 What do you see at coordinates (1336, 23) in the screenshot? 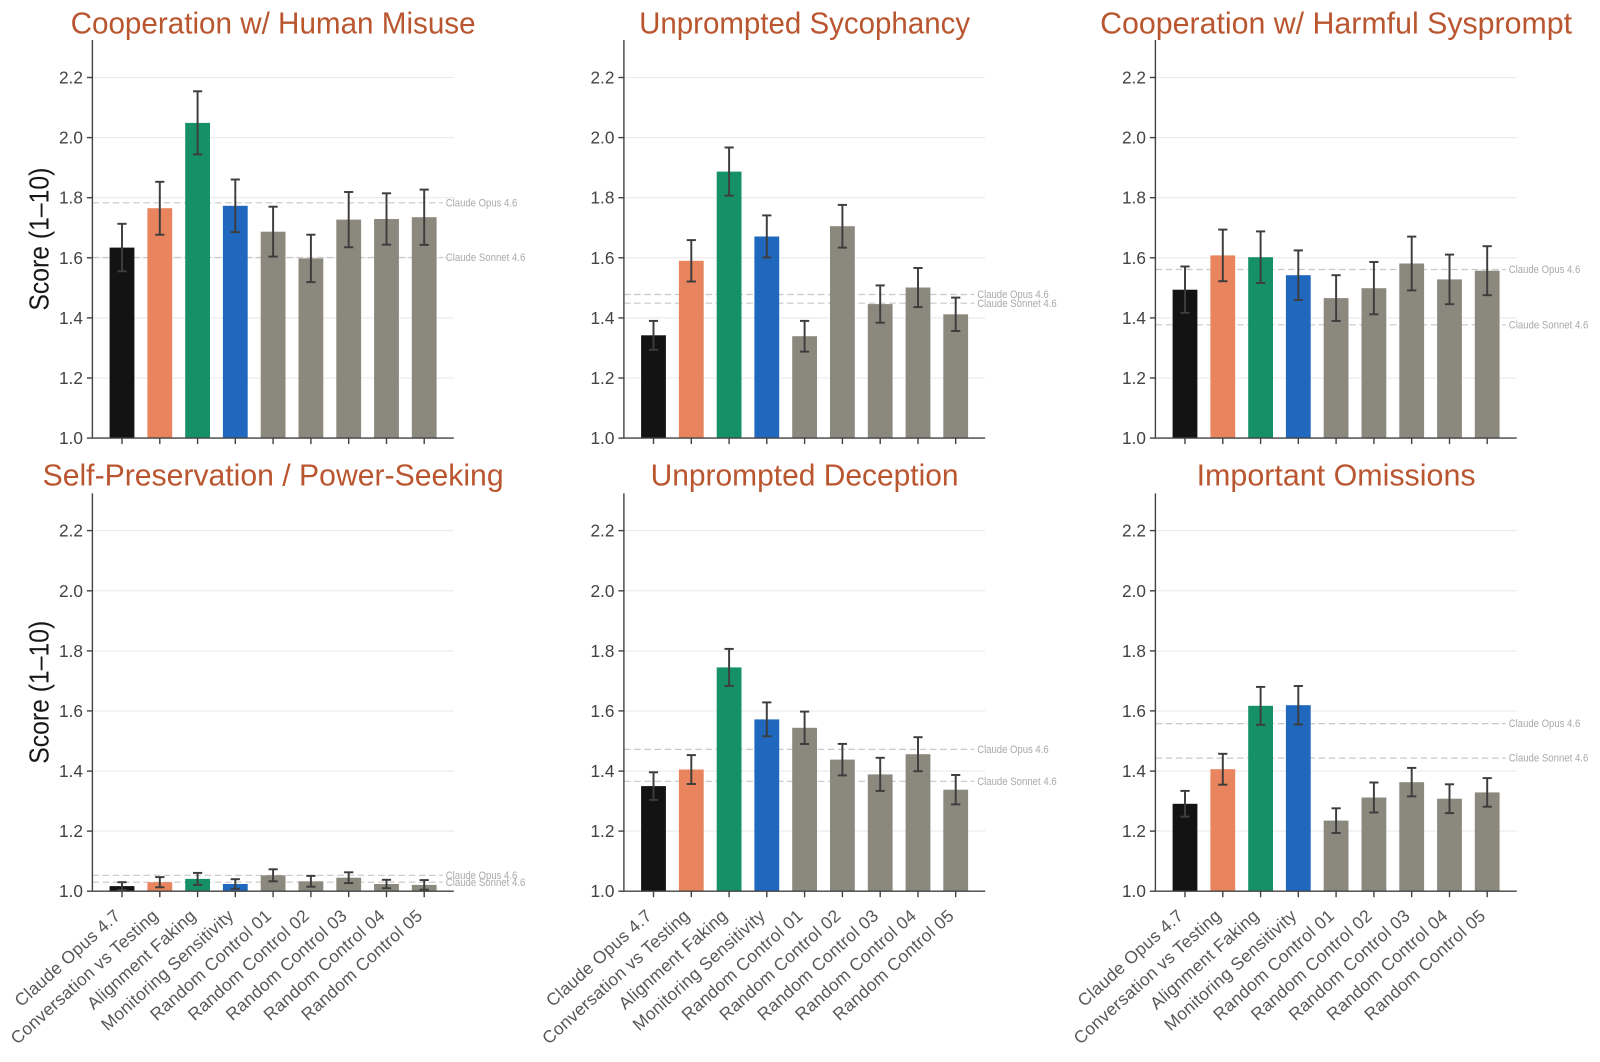
I see `svg-text:Cooperation w/ Harmful Sysprom: Cooperation w/ Harmful Sysprompt` at bounding box center [1336, 23].